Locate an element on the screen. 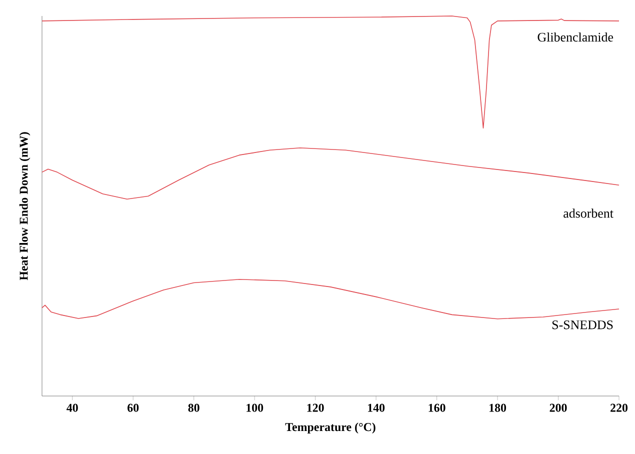 The image size is (635, 454). y-axis-title: Heat Flow Endo Down (mW) is located at coordinates (24, 206).